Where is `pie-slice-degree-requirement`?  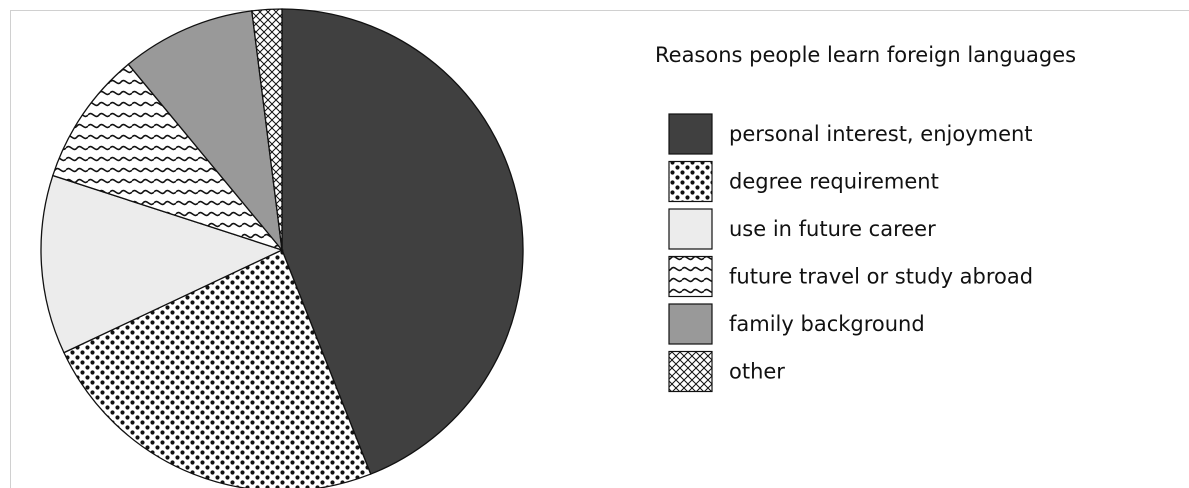
pie-slice-degree-requirement is located at coordinates (217, 368).